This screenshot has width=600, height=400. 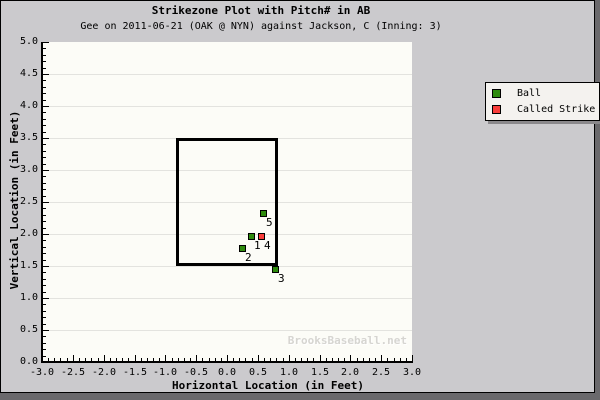 I want to click on chart-title: Strikezone Plot with Pitch# in AB, so click(x=261, y=10).